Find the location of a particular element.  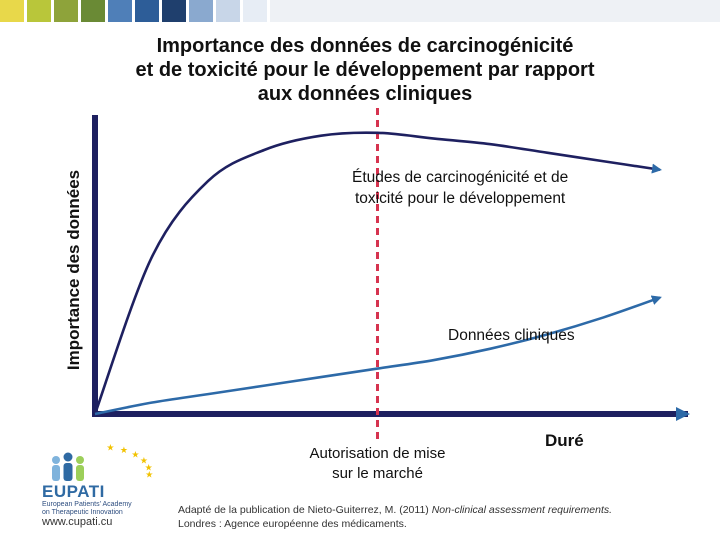

logo-subtitle-2: on Therapeutic Innovation is located at coordinates (82, 512).